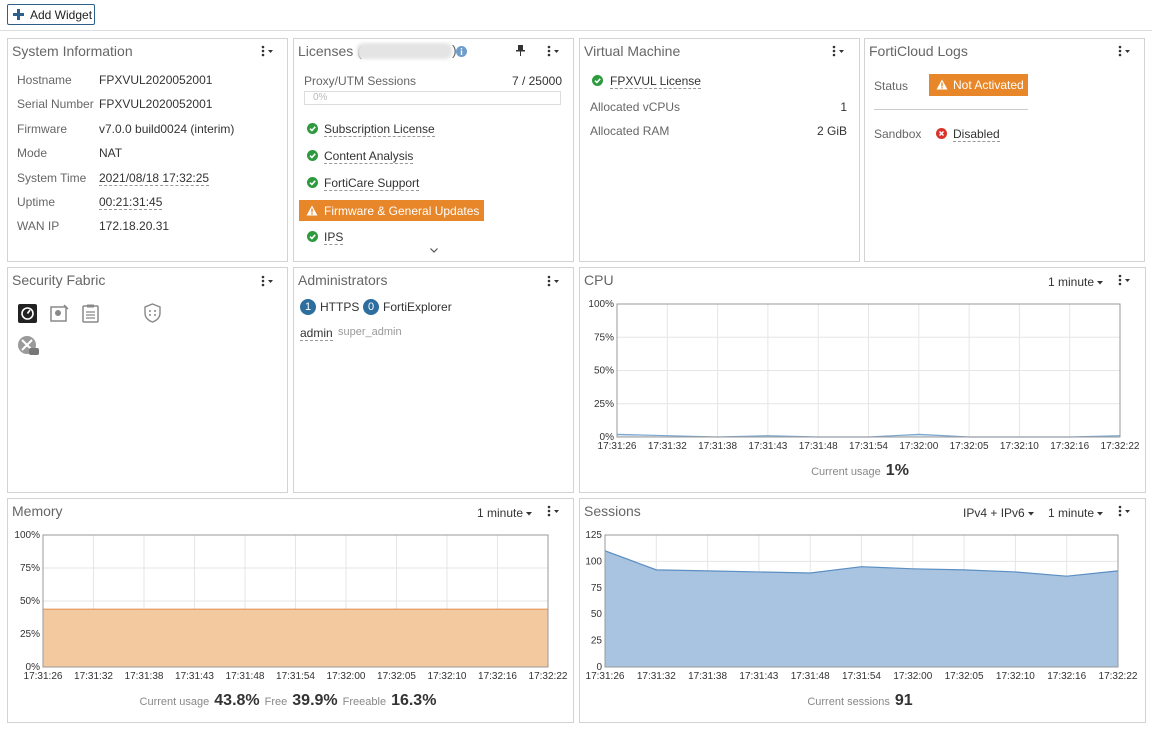 The width and height of the screenshot is (1152, 729). What do you see at coordinates (414, 700) in the screenshot?
I see `summary-value: 16.3%` at bounding box center [414, 700].